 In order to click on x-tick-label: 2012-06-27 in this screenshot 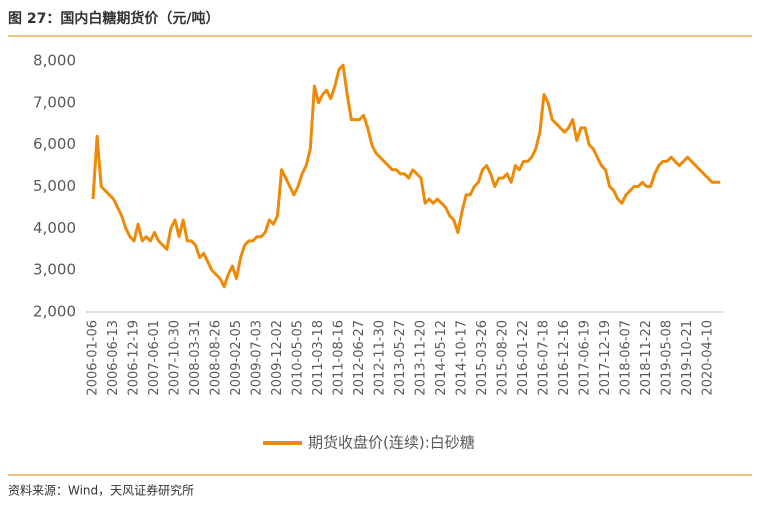, I will do `click(359, 358)`.